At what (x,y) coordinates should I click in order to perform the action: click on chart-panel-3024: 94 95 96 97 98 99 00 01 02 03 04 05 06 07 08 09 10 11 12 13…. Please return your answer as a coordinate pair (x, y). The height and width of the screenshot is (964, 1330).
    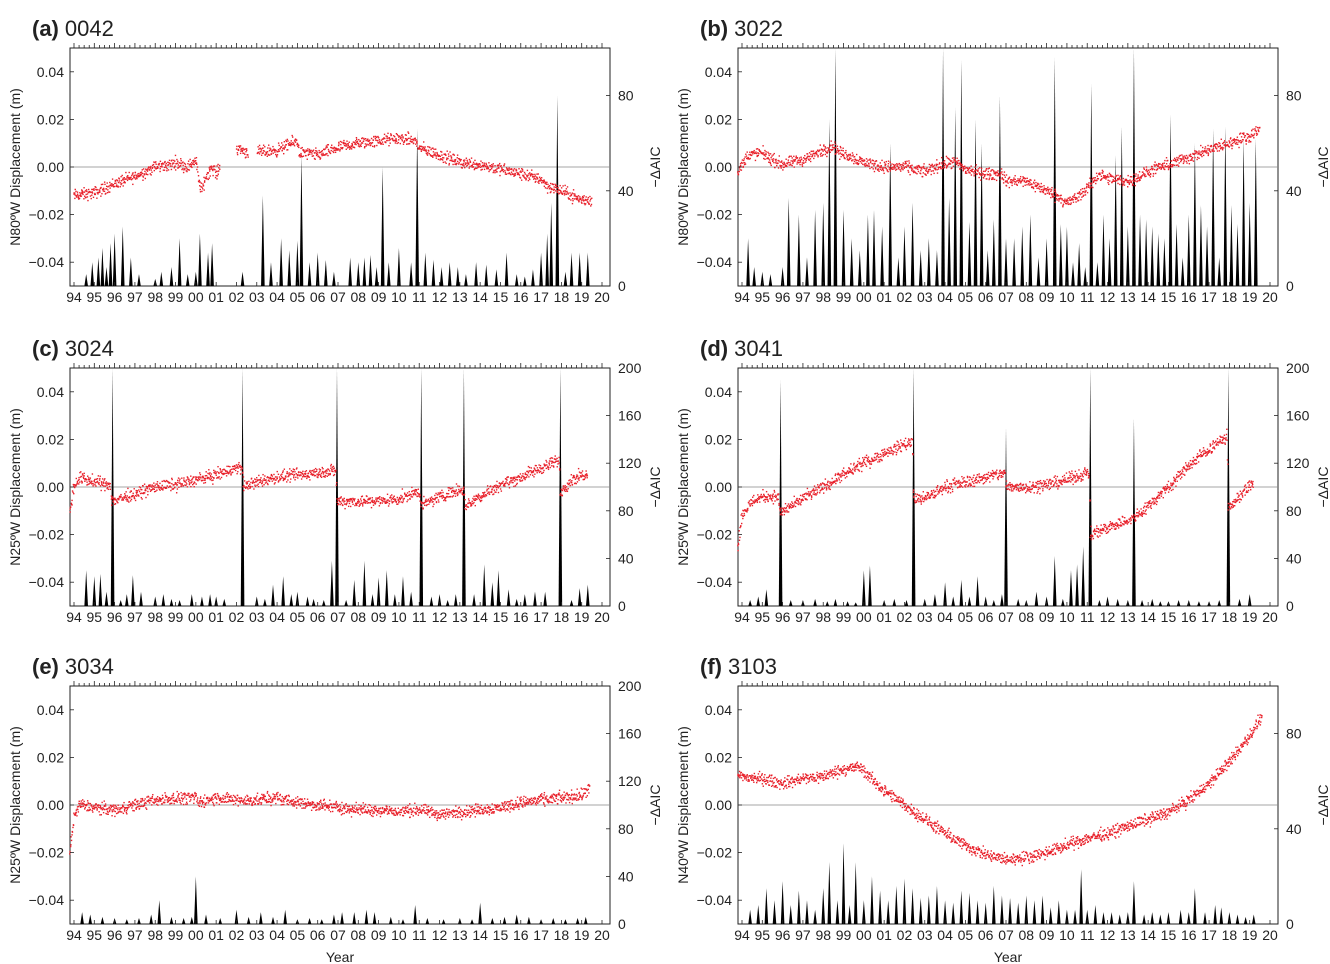
    Looking at the image, I should click on (335, 480).